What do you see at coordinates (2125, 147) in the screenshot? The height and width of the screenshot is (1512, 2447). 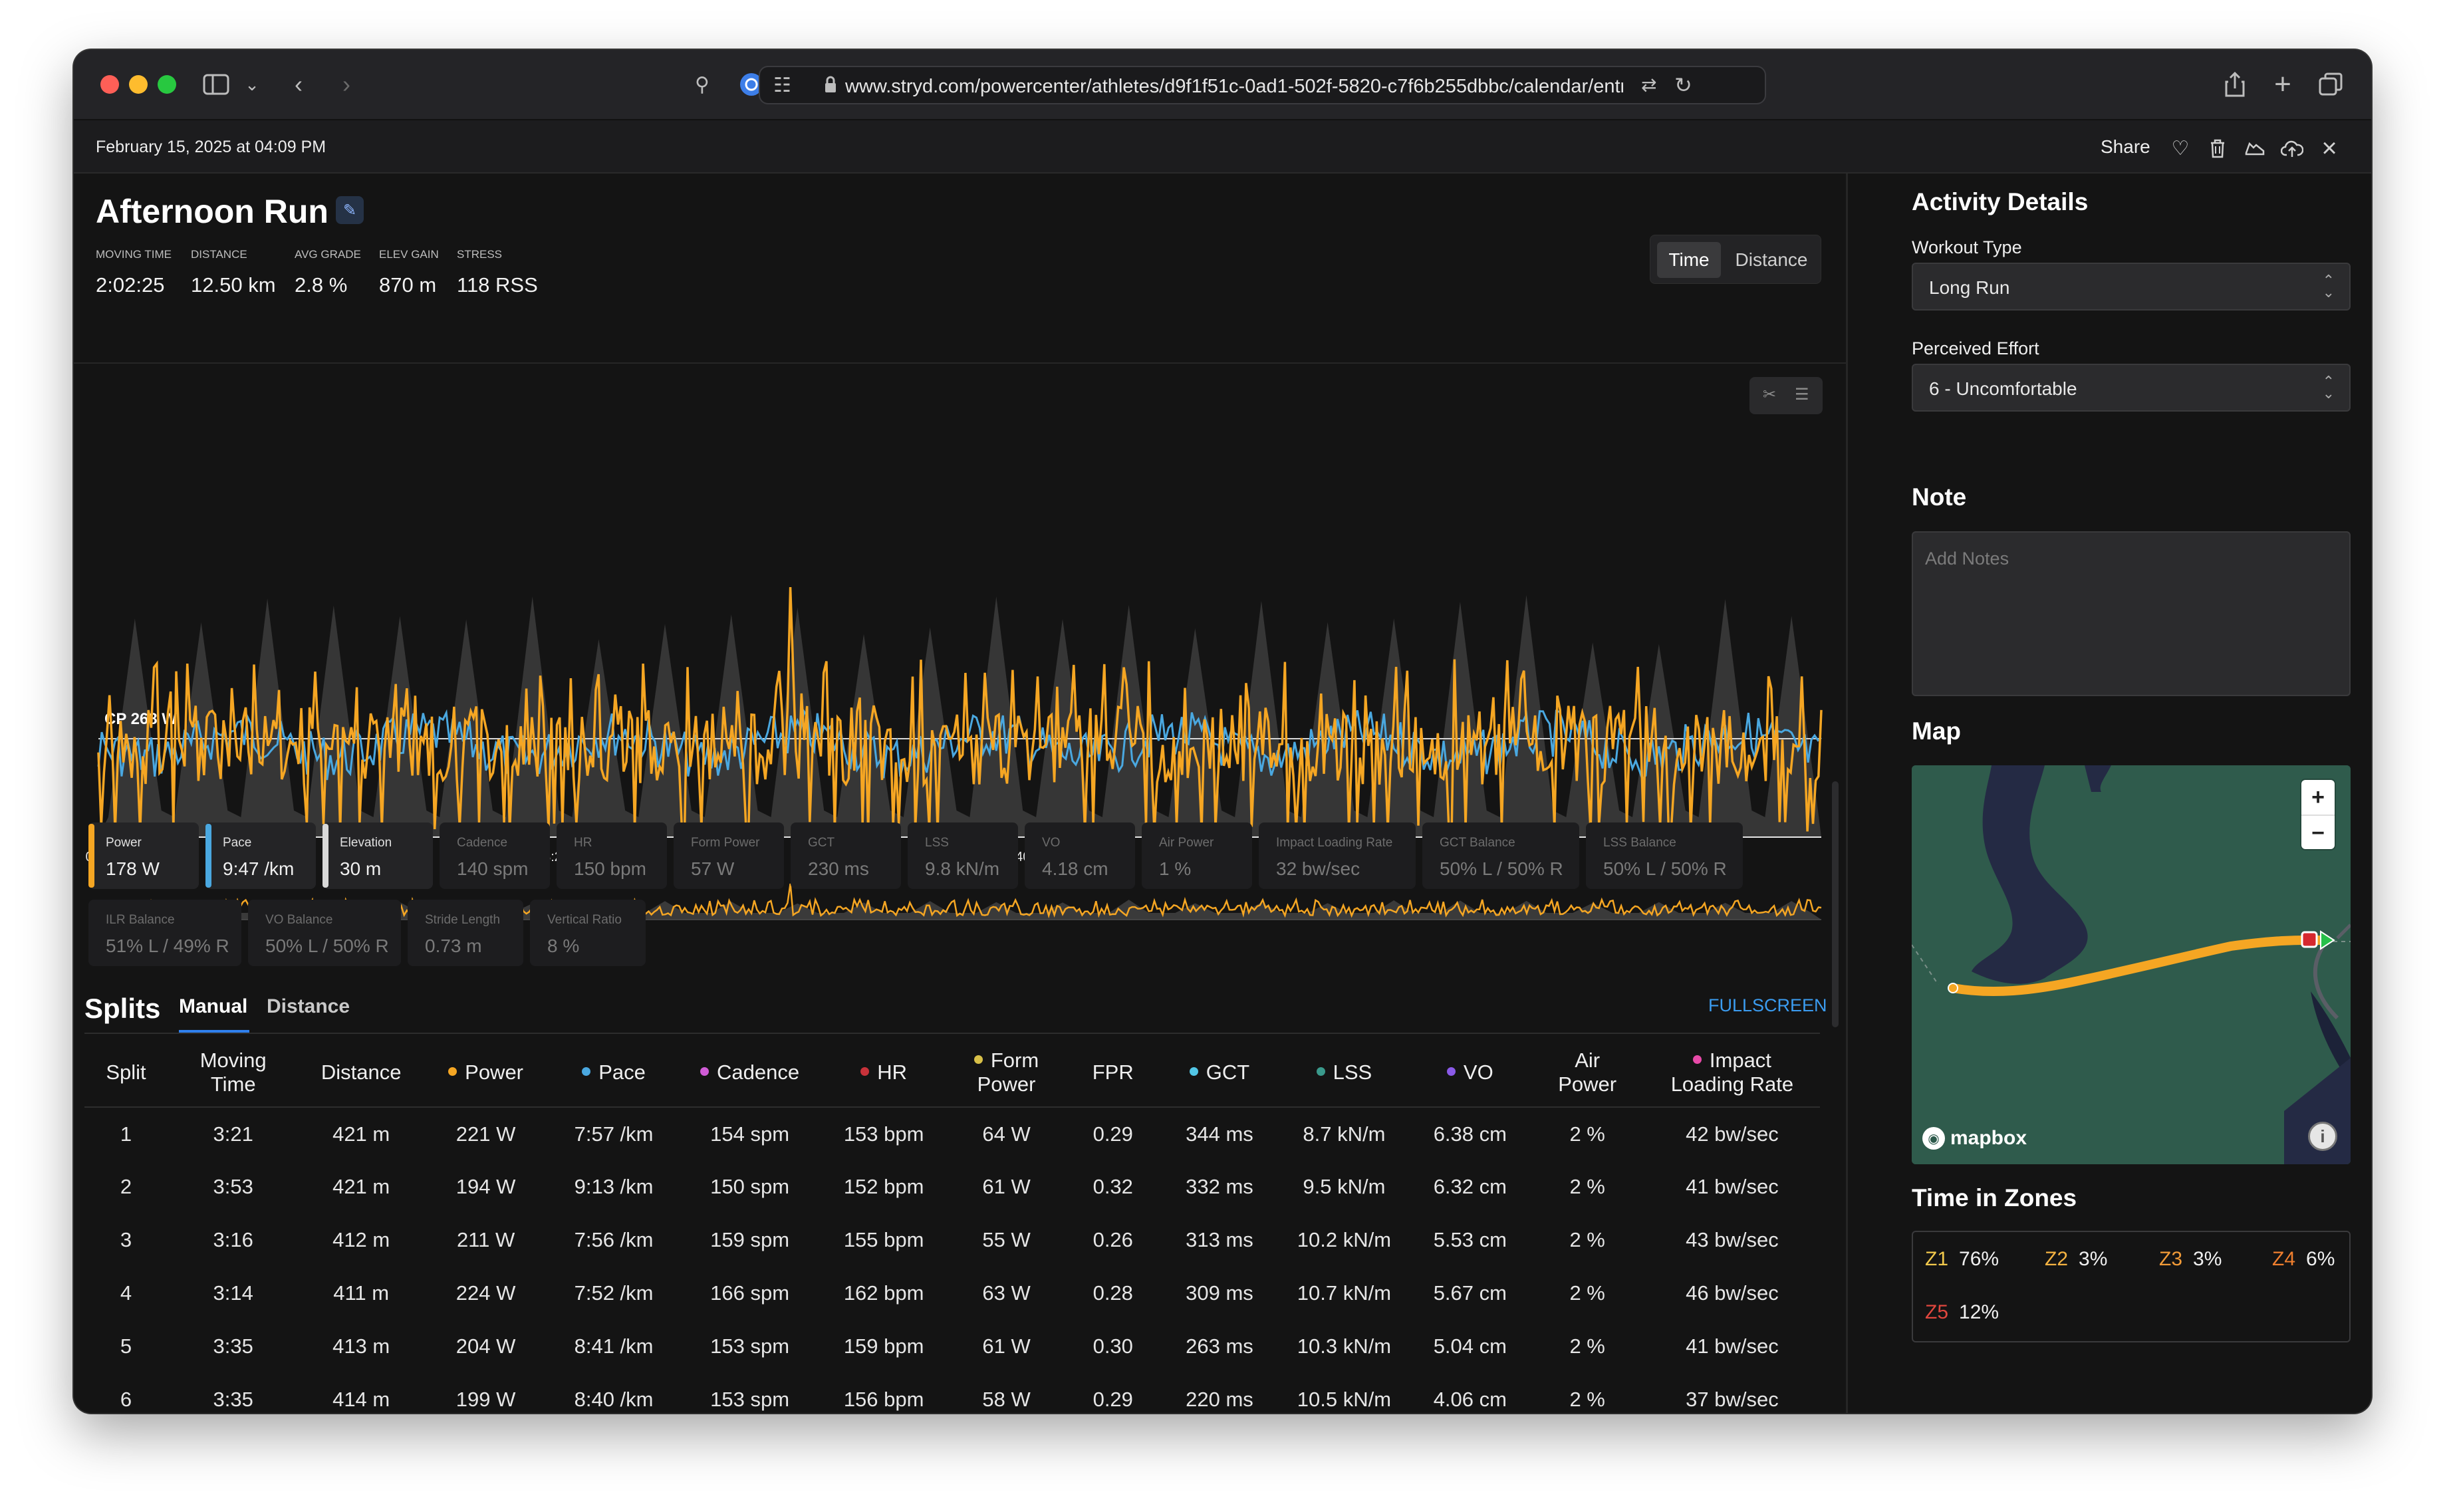 I see `share-button: Share` at bounding box center [2125, 147].